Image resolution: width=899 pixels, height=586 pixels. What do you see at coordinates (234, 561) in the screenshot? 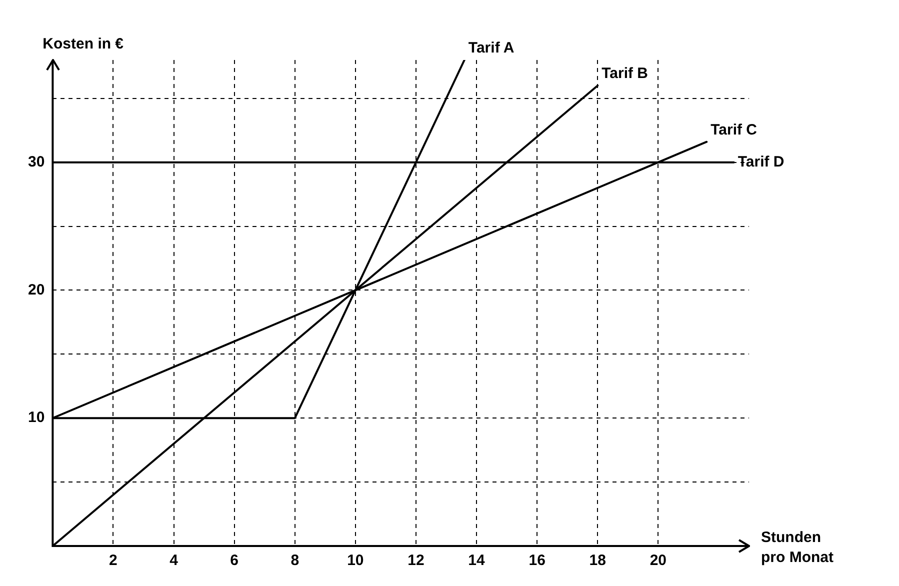
I see `x-tick-label: 6` at bounding box center [234, 561].